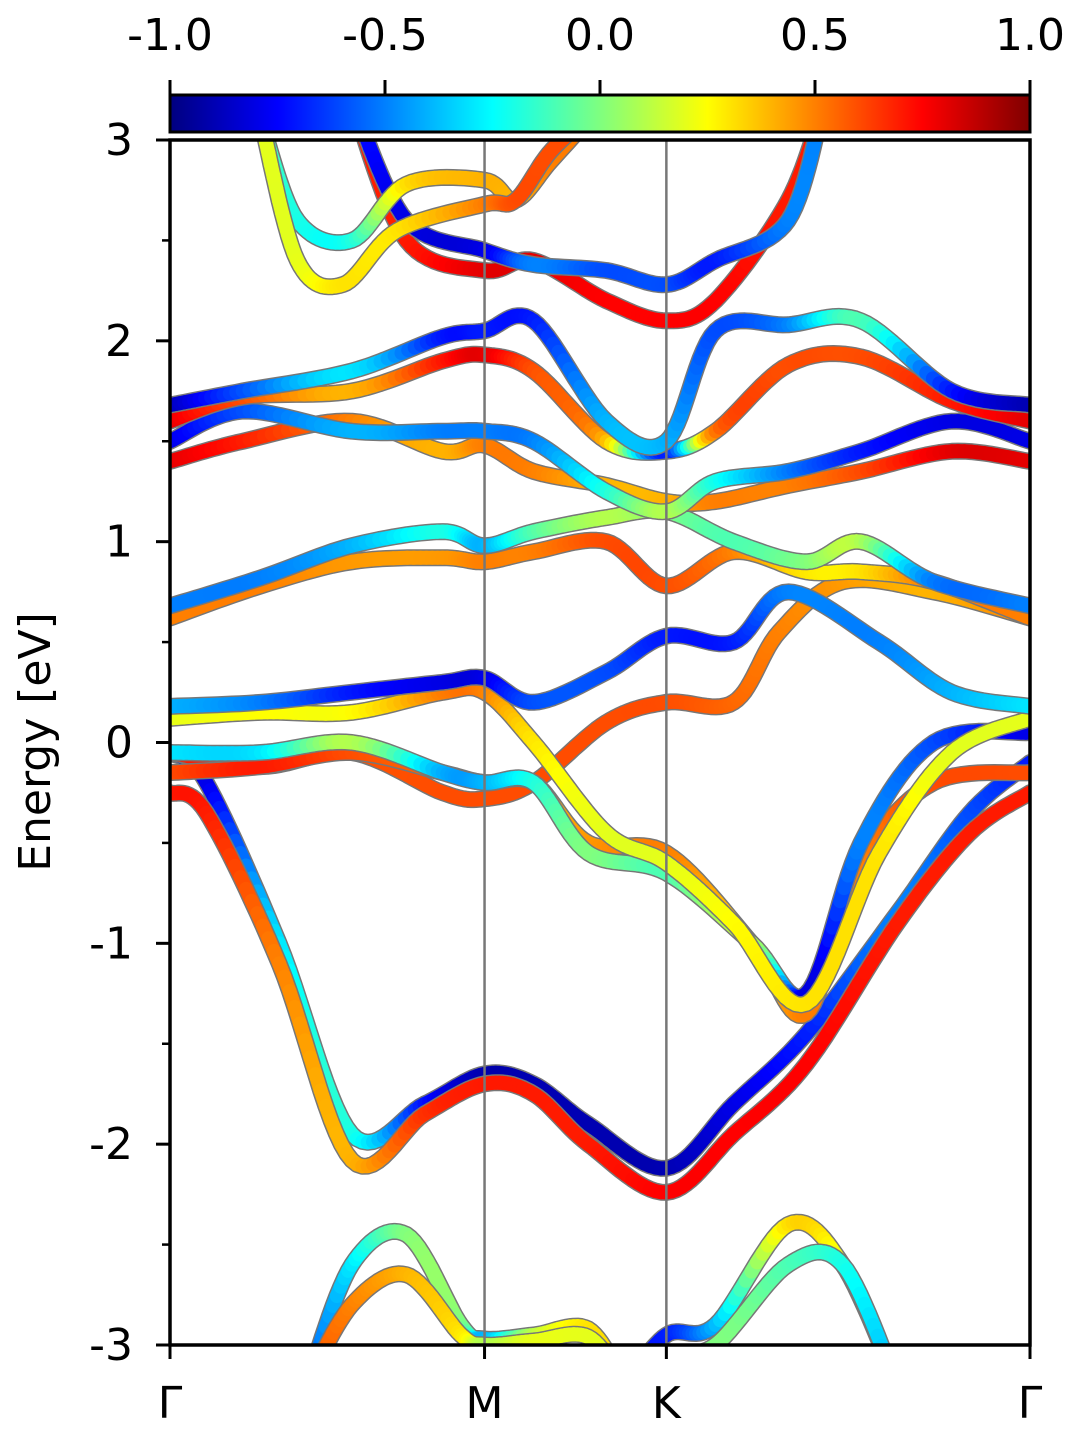  What do you see at coordinates (119, 341) in the screenshot?
I see `y-tick-label: 2` at bounding box center [119, 341].